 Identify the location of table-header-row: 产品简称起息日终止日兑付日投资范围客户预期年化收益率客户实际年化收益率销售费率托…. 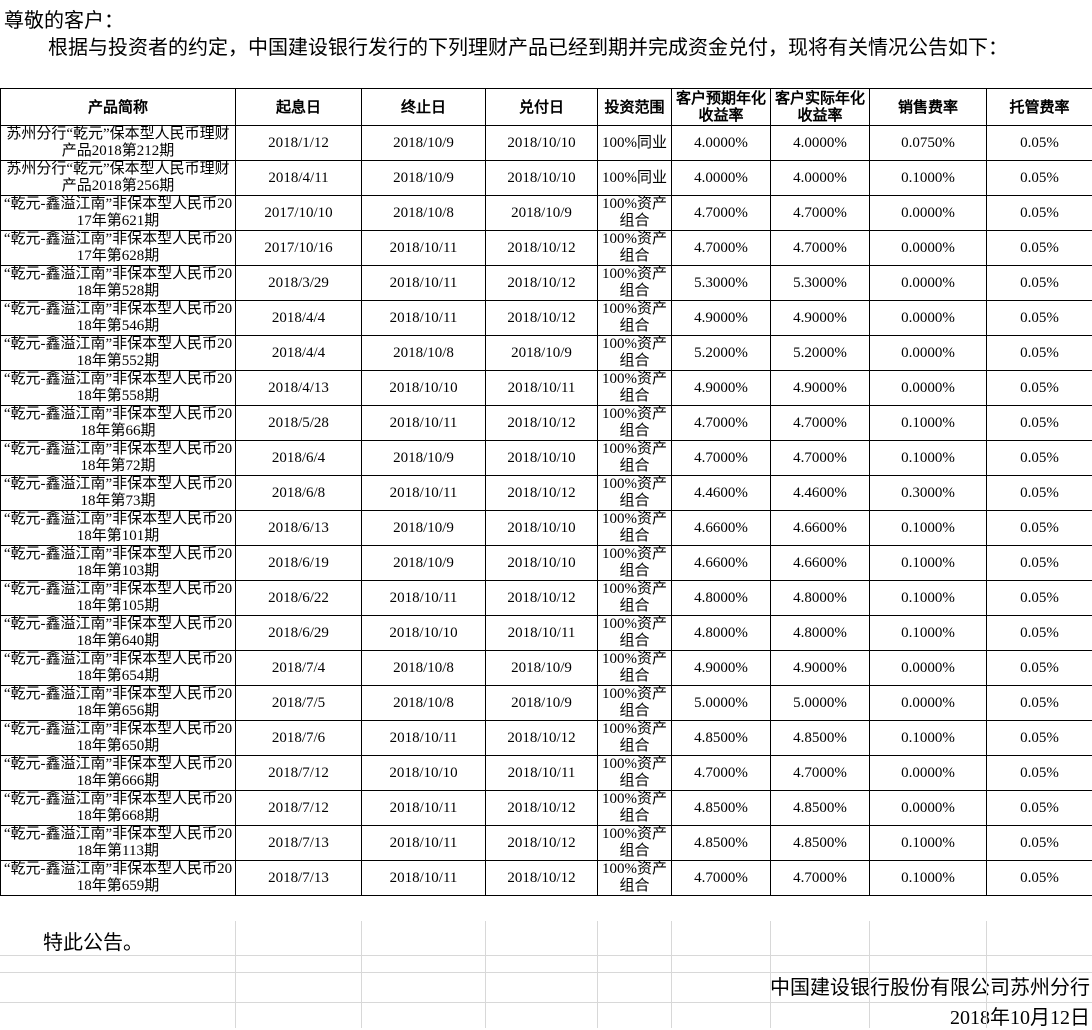
(546, 107).